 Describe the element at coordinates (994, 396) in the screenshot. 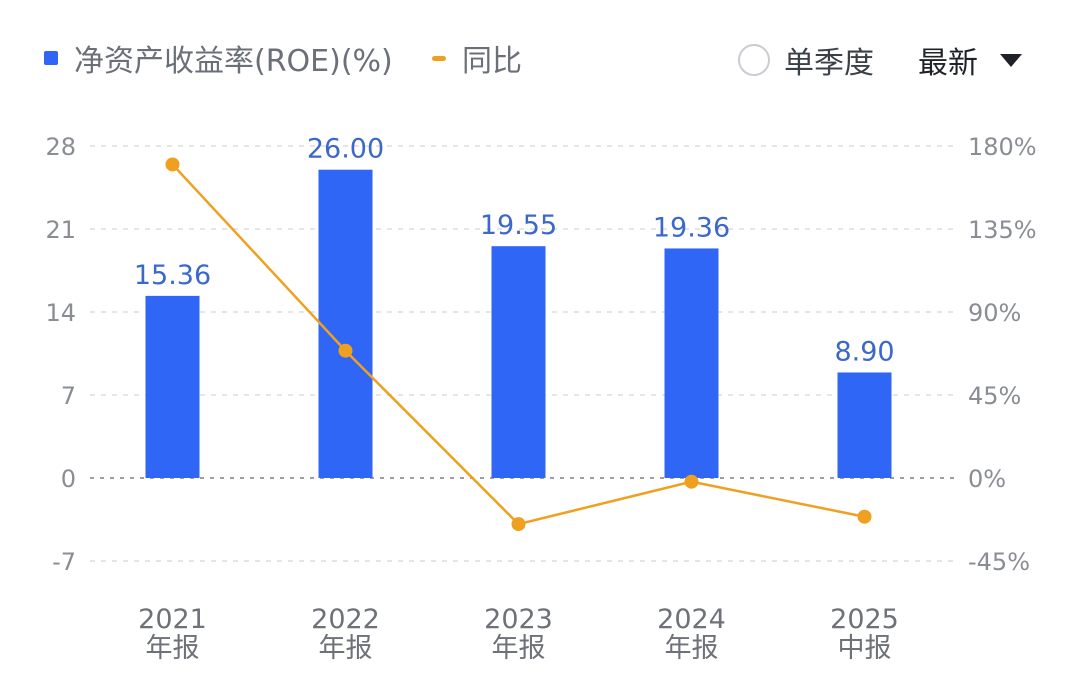

I see `right-tick-label: 45%` at that location.